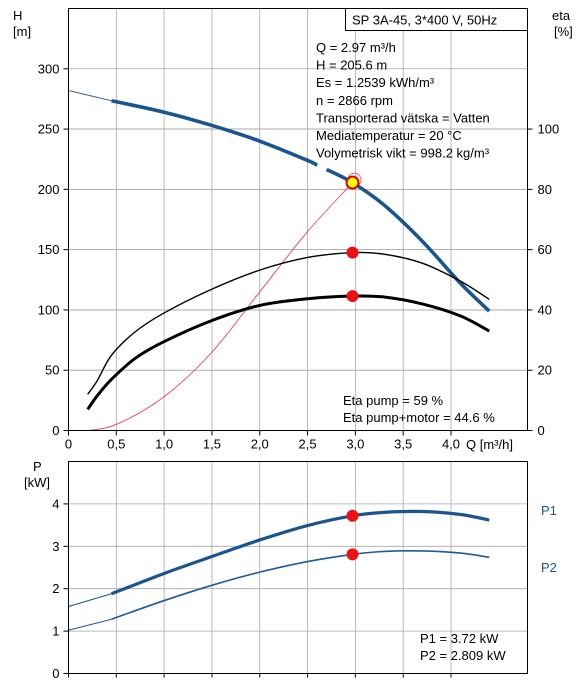  I want to click on x-tick-label: 3,0, so click(355, 444).